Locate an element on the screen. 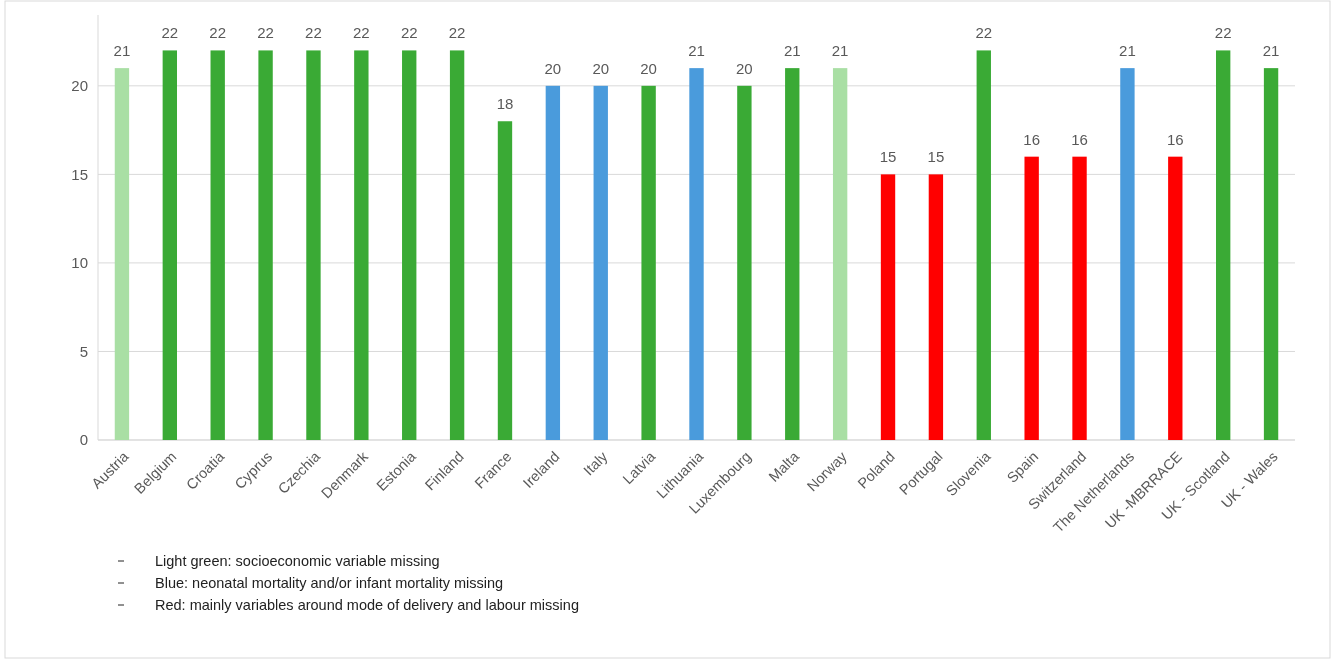  y-tick-label: 5 is located at coordinates (83, 351).